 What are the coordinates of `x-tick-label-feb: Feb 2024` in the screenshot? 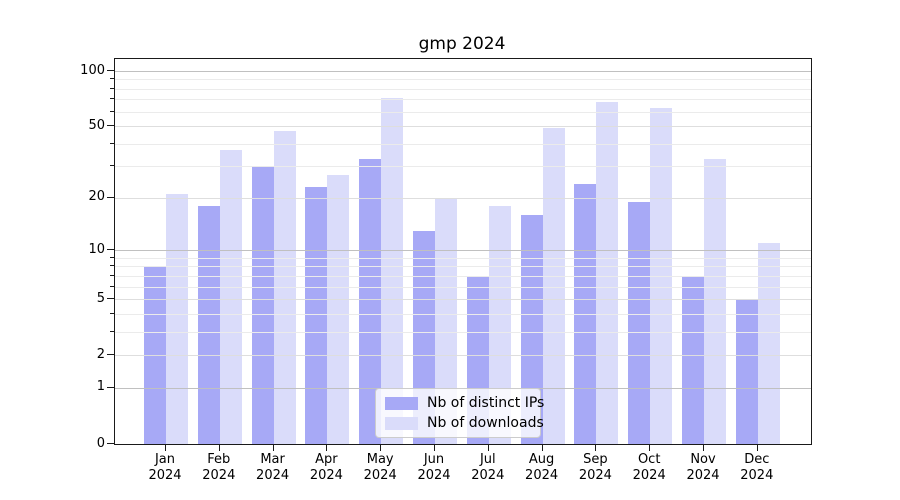 It's located at (219, 467).